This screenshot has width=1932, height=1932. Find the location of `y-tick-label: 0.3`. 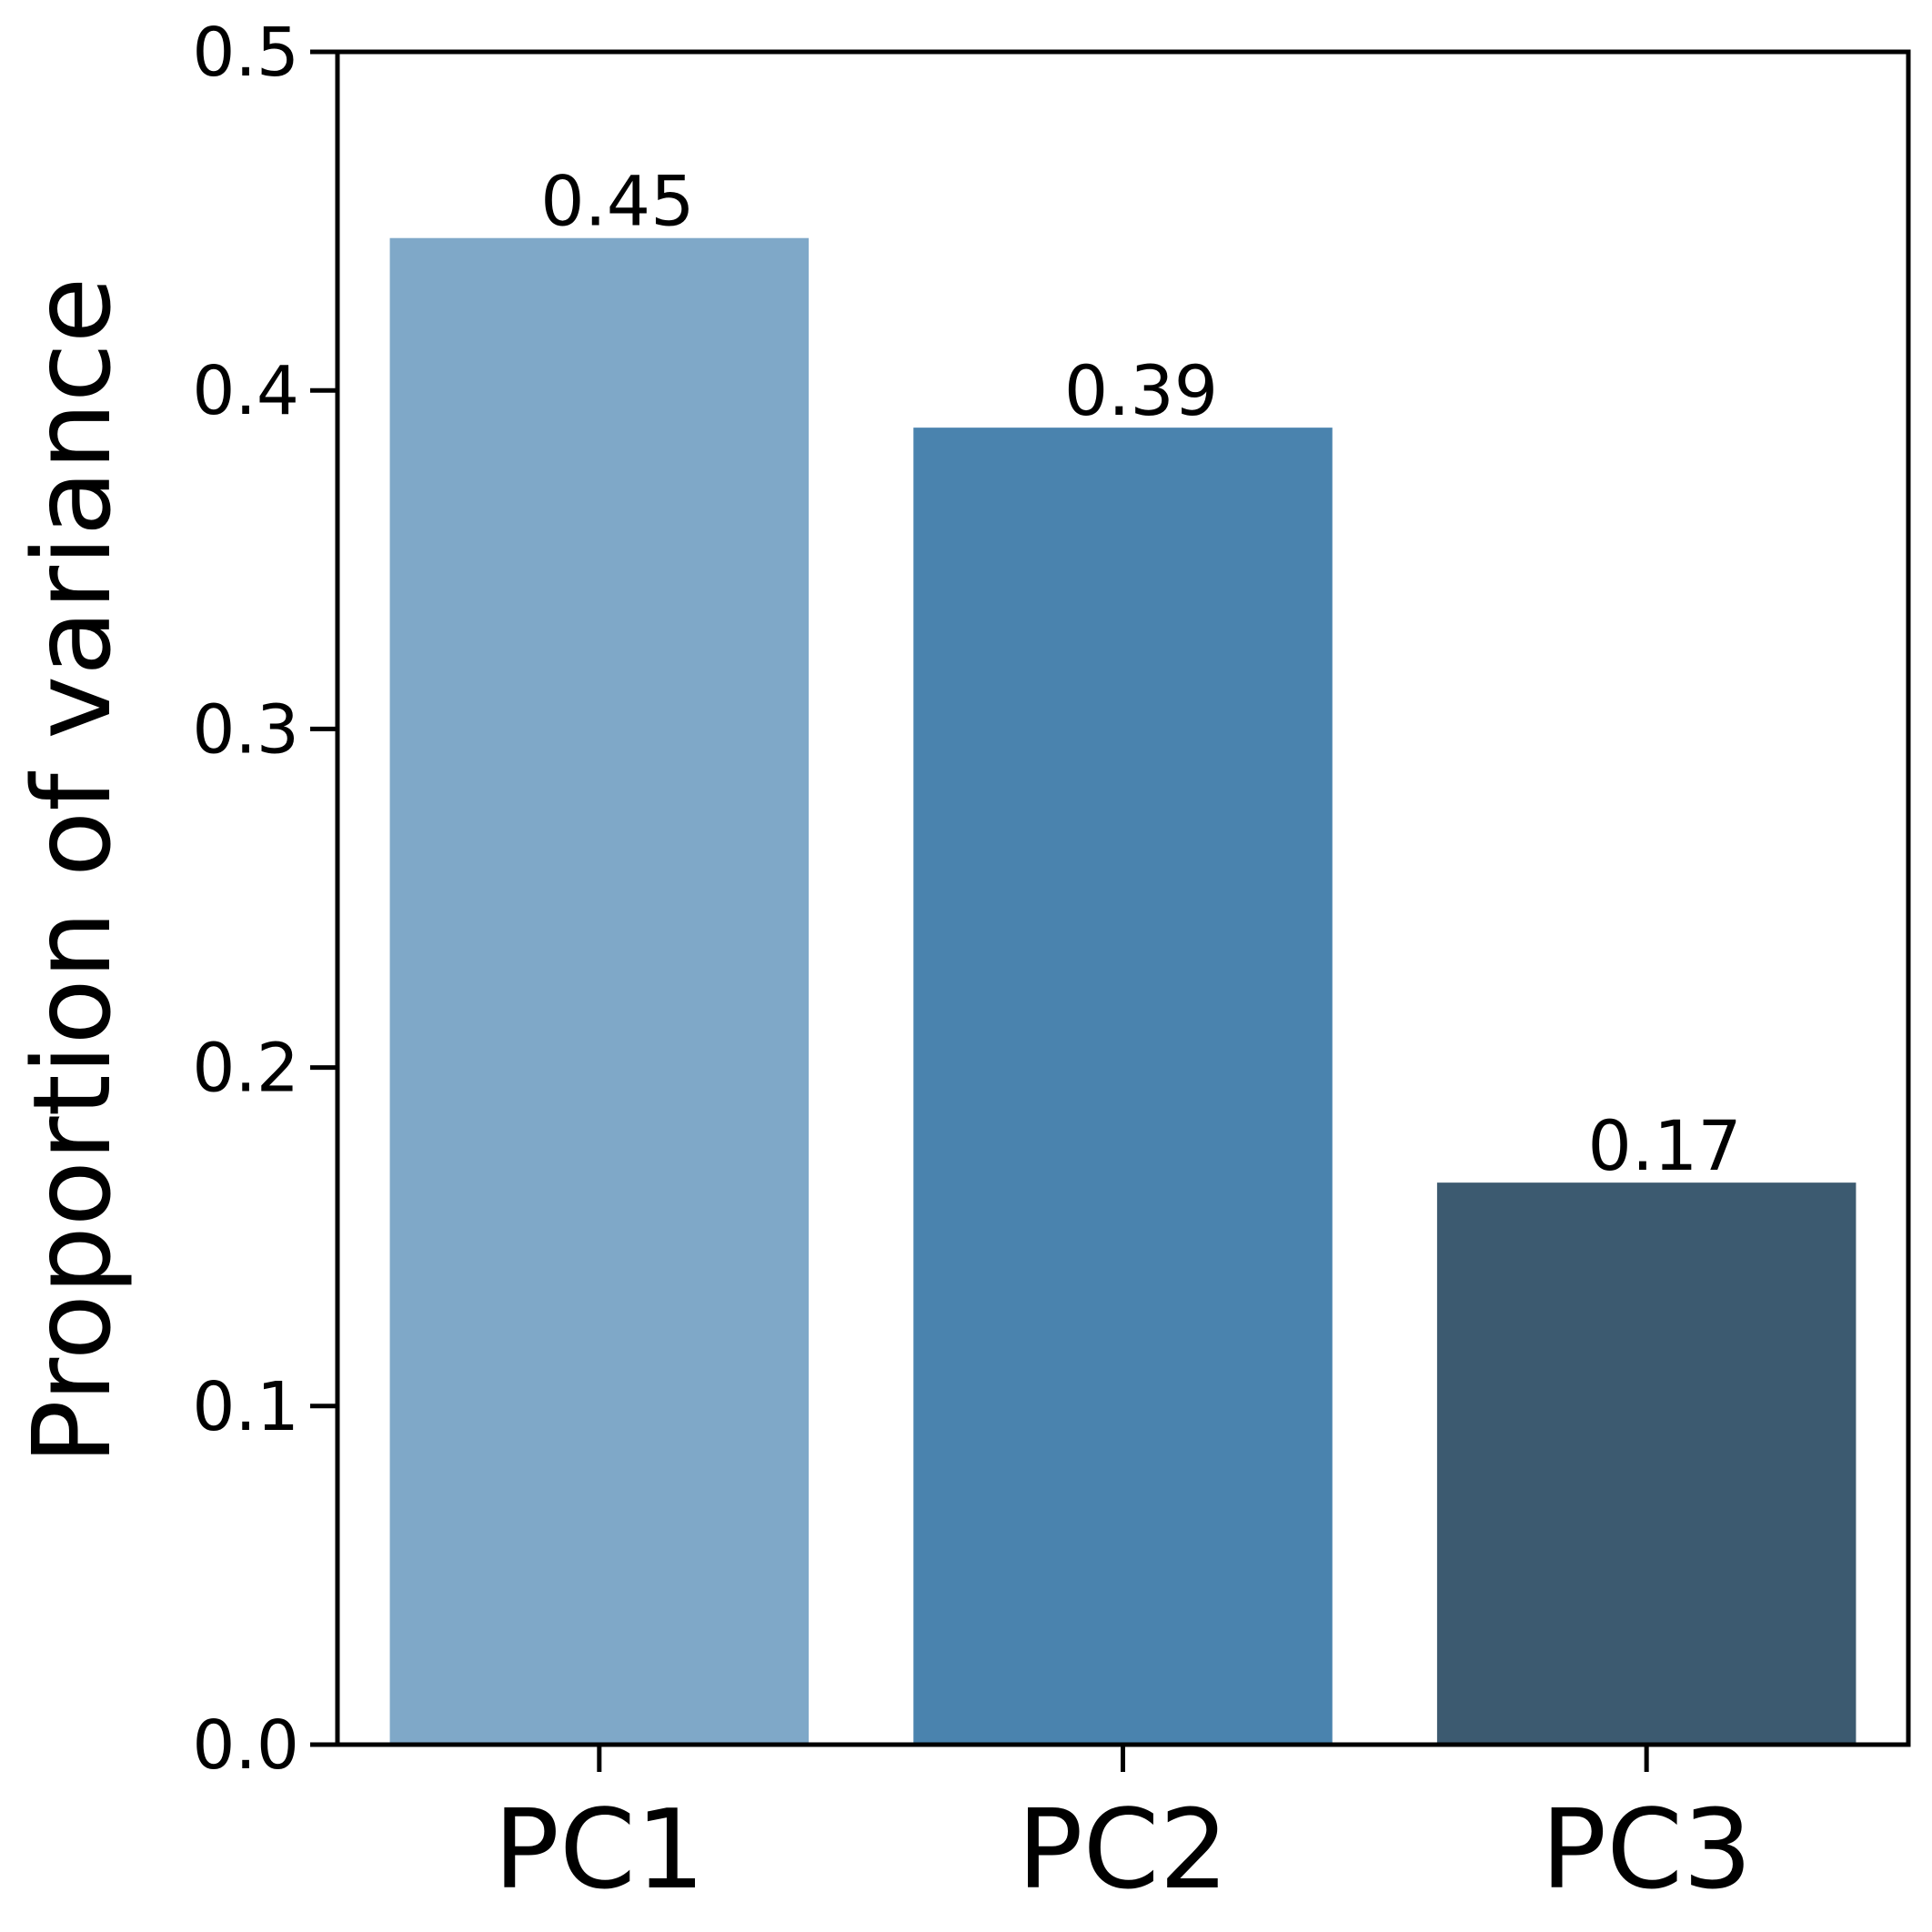

y-tick-label: 0.3 is located at coordinates (245, 729).